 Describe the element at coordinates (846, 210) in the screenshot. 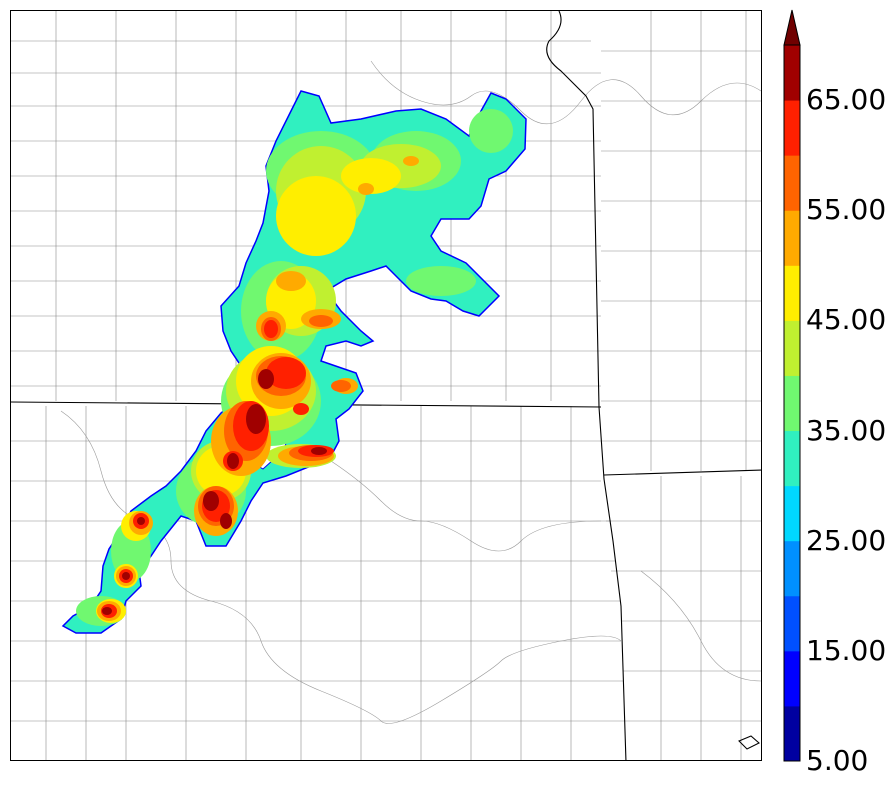

I see `colorbar-tick-label: 55.00` at that location.